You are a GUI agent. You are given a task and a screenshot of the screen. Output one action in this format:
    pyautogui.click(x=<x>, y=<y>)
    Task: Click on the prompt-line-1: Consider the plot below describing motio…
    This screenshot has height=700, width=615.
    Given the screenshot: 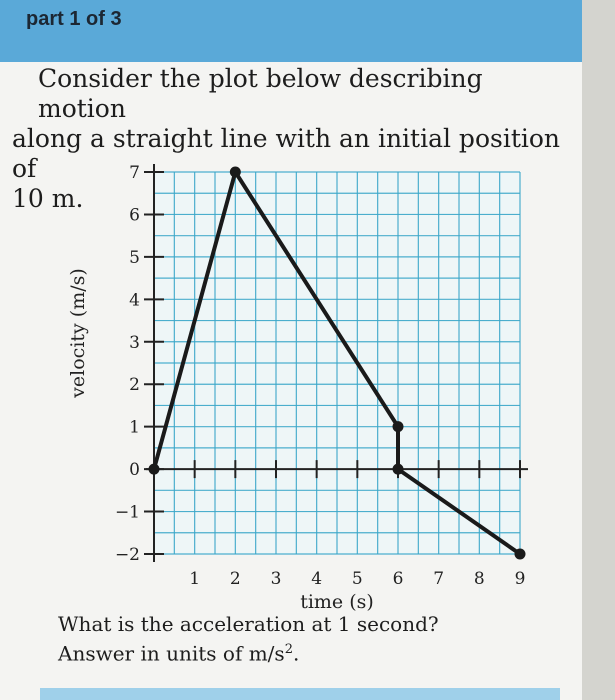 What is the action you would take?
    pyautogui.click(x=260, y=93)
    